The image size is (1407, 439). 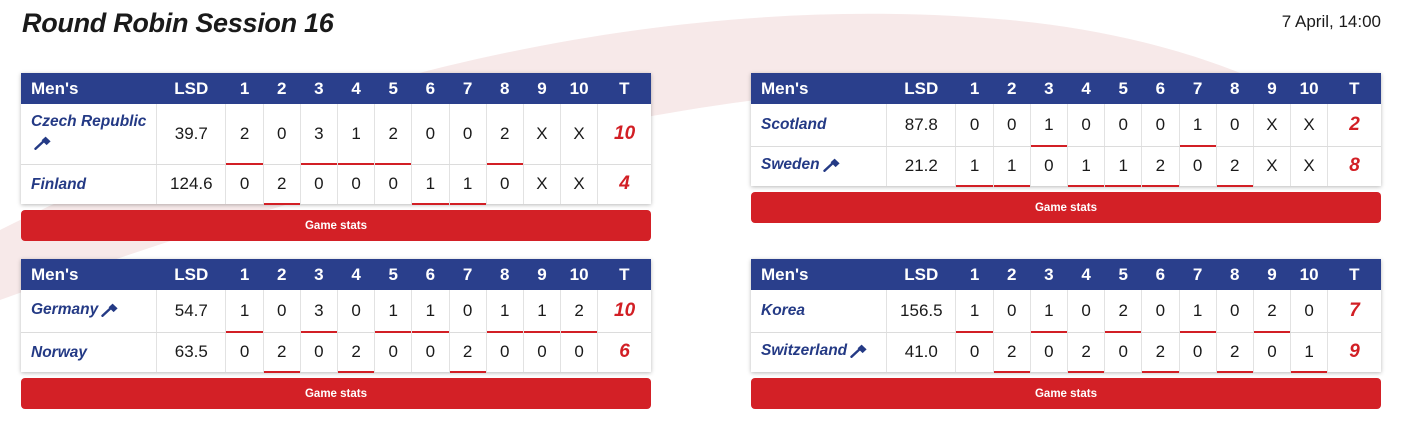 What do you see at coordinates (191, 311) in the screenshot?
I see `lsd-value: 54.7` at bounding box center [191, 311].